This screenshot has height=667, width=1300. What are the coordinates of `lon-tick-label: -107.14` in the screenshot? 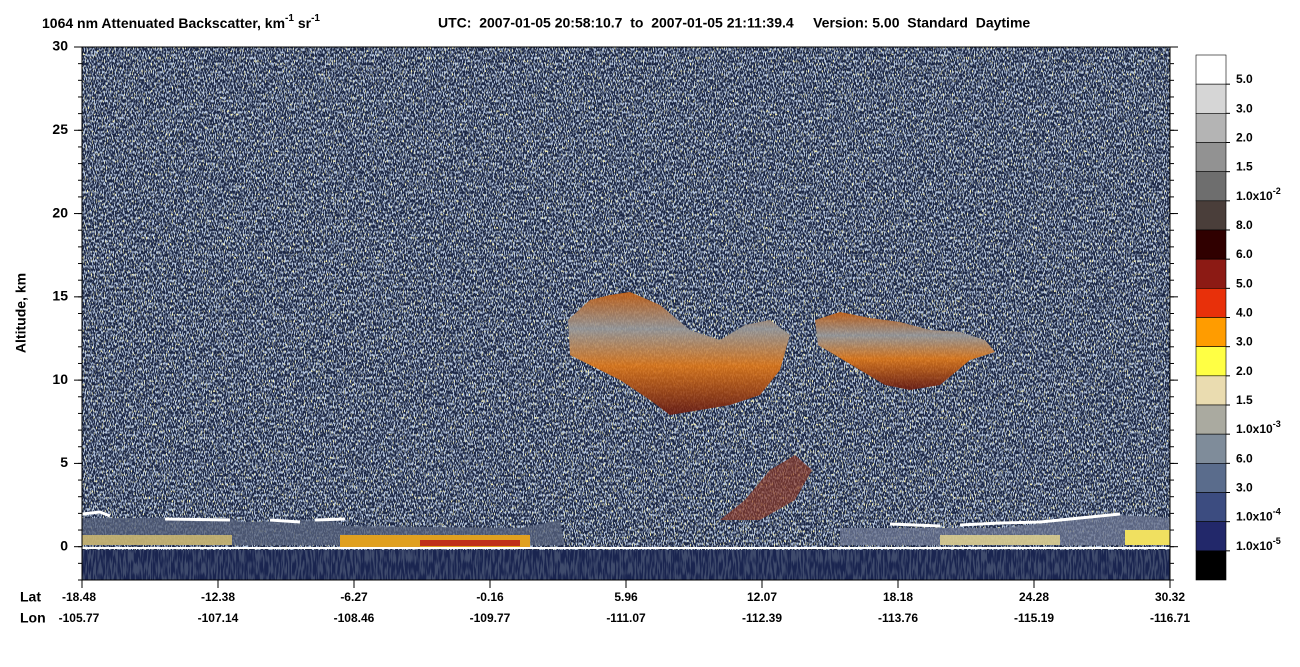 It's located at (218, 618).